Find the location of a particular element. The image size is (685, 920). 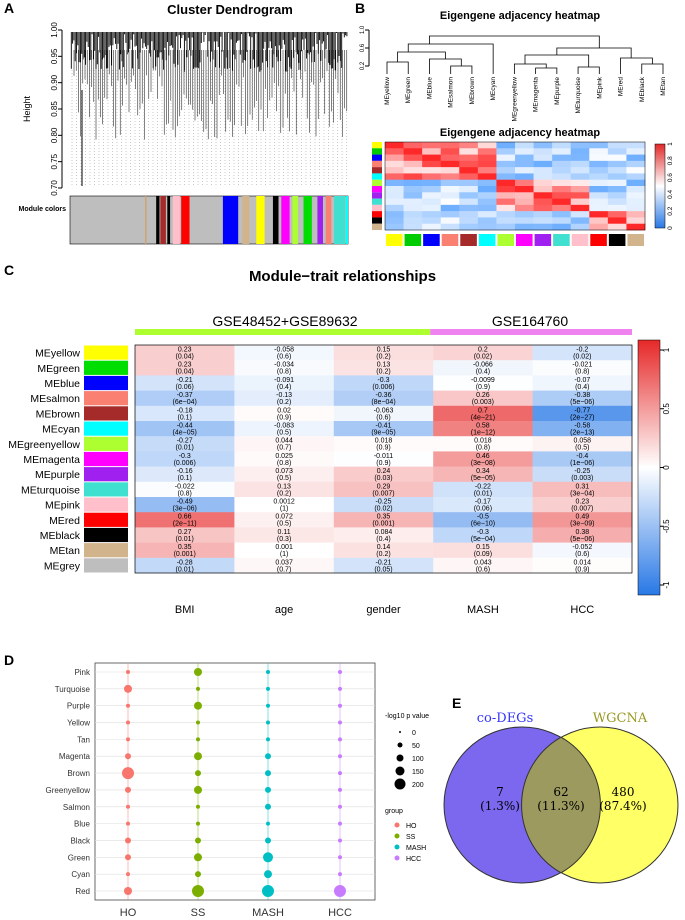

p-value: (0.01) is located at coordinates (185, 539).